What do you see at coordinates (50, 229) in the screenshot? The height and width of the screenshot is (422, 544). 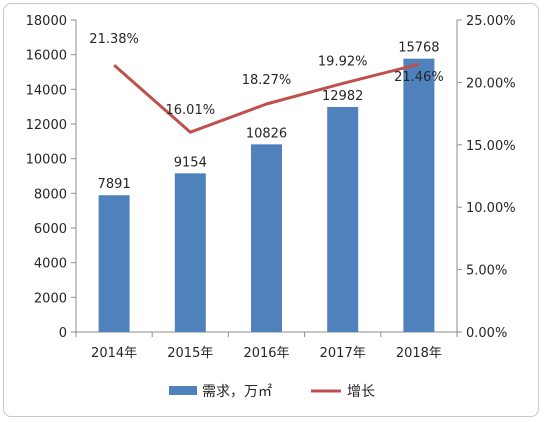 I see `left-tick-label: 6000` at bounding box center [50, 229].